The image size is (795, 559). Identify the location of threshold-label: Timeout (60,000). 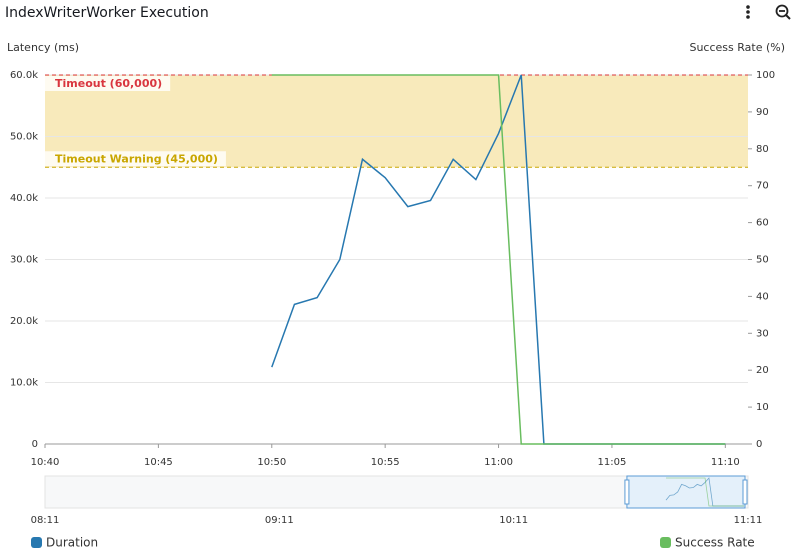
(108, 83).